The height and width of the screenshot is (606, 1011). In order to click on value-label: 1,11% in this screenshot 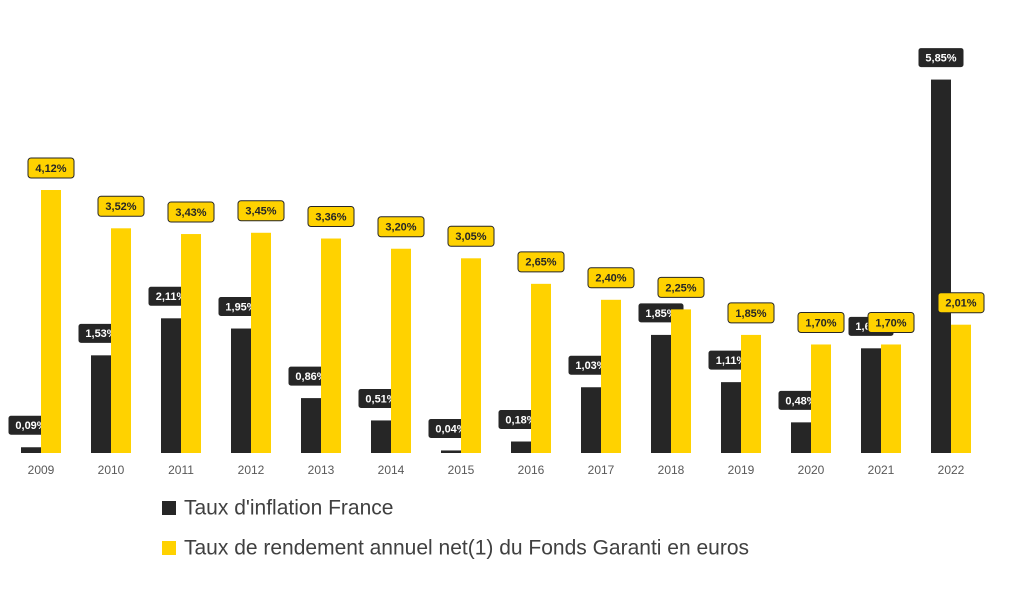, I will do `click(731, 361)`.